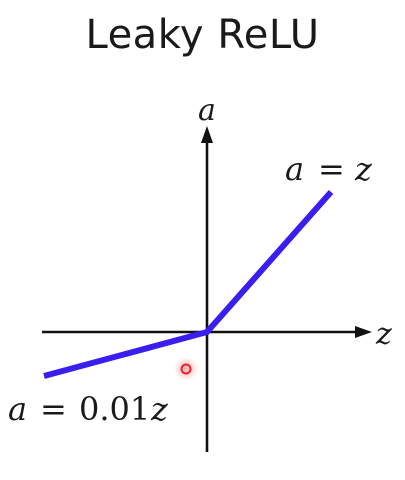 This screenshot has height=480, width=405. What do you see at coordinates (383, 334) in the screenshot?
I see `x-axis-label: z` at bounding box center [383, 334].